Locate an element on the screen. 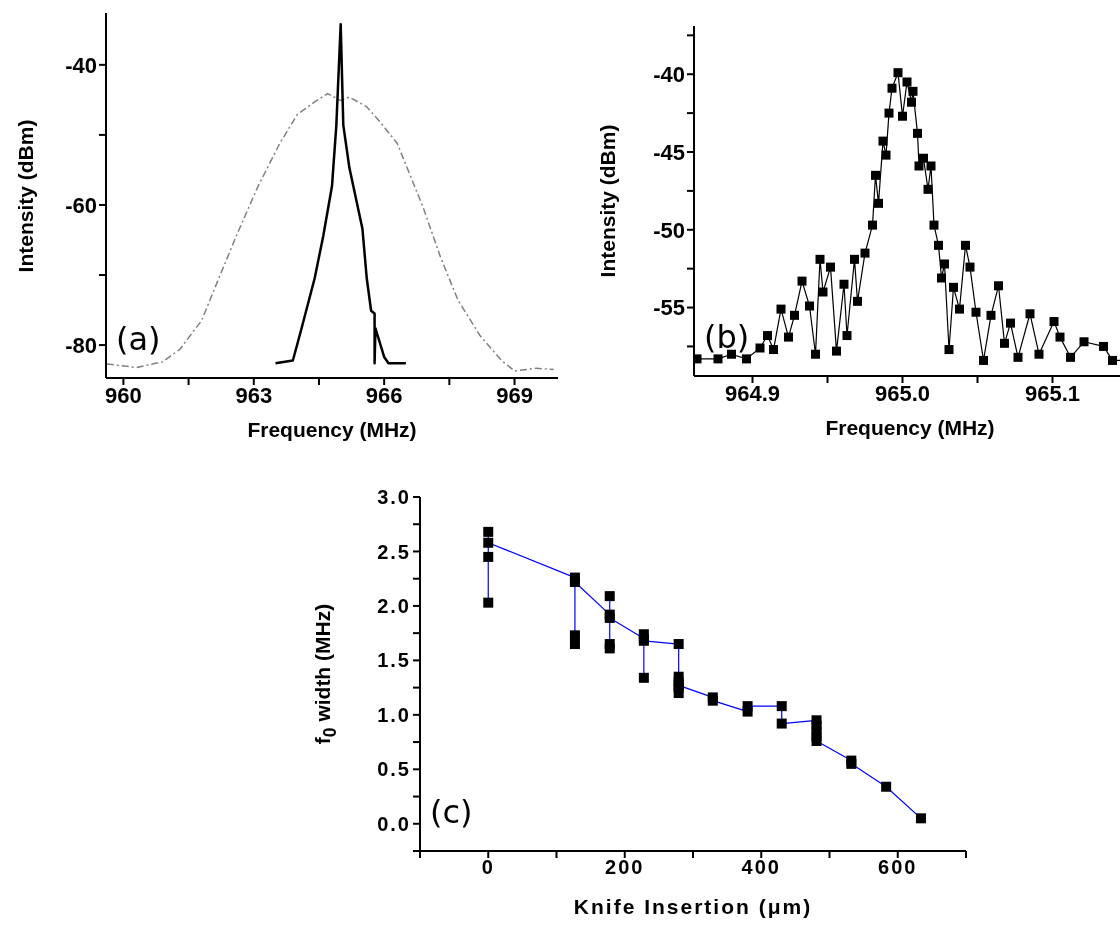 The width and height of the screenshot is (1120, 928). y-tick-label: 2.0 is located at coordinates (394, 606).